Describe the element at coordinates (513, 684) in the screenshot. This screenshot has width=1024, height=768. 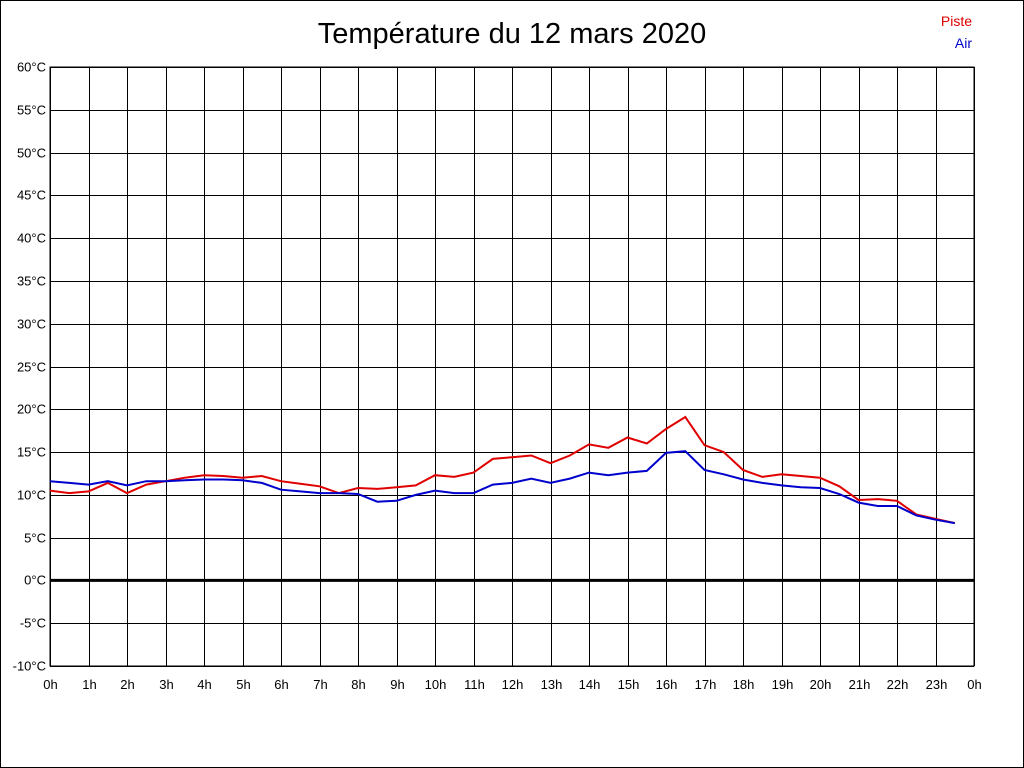
I see `x-tick-label: 12h` at that location.